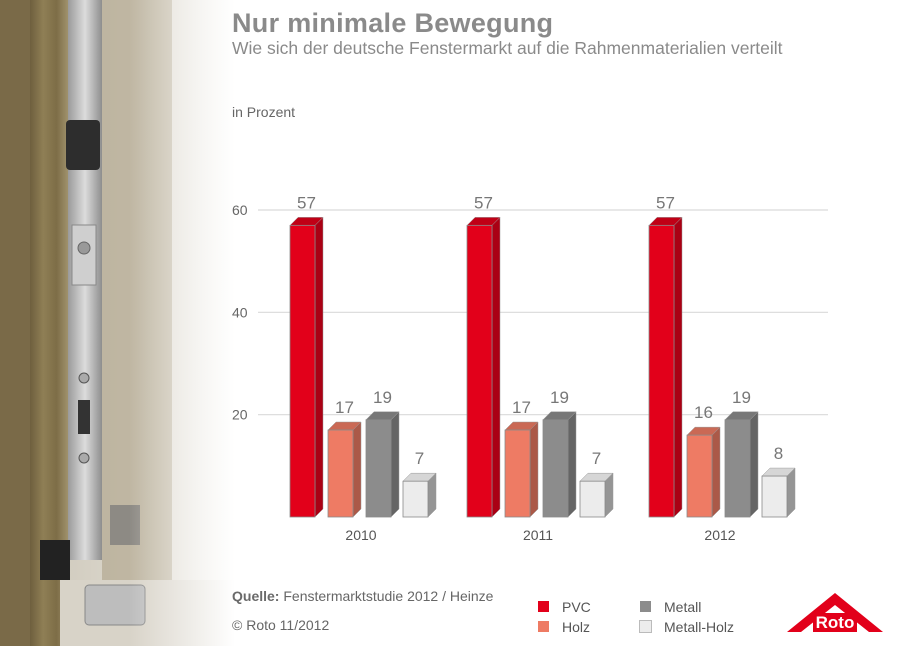 This screenshot has height=646, width=900. Describe the element at coordinates (360, 535) in the screenshot. I see `x-tick-label: 2010` at that location.